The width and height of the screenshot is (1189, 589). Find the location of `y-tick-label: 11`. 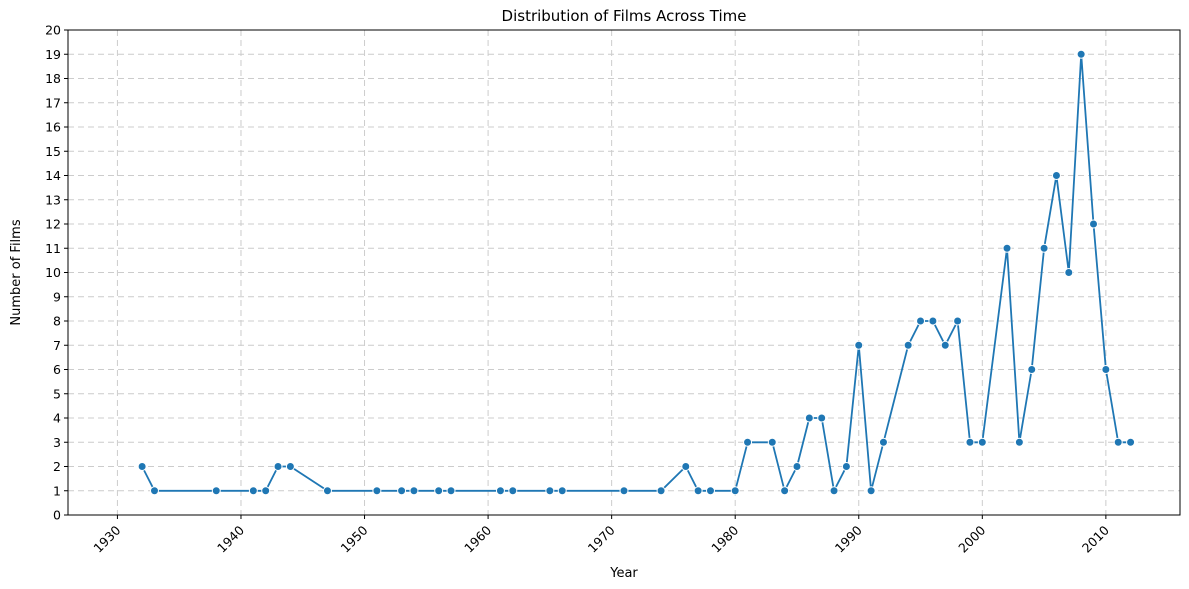

y-tick-label: 11 is located at coordinates (53, 248).